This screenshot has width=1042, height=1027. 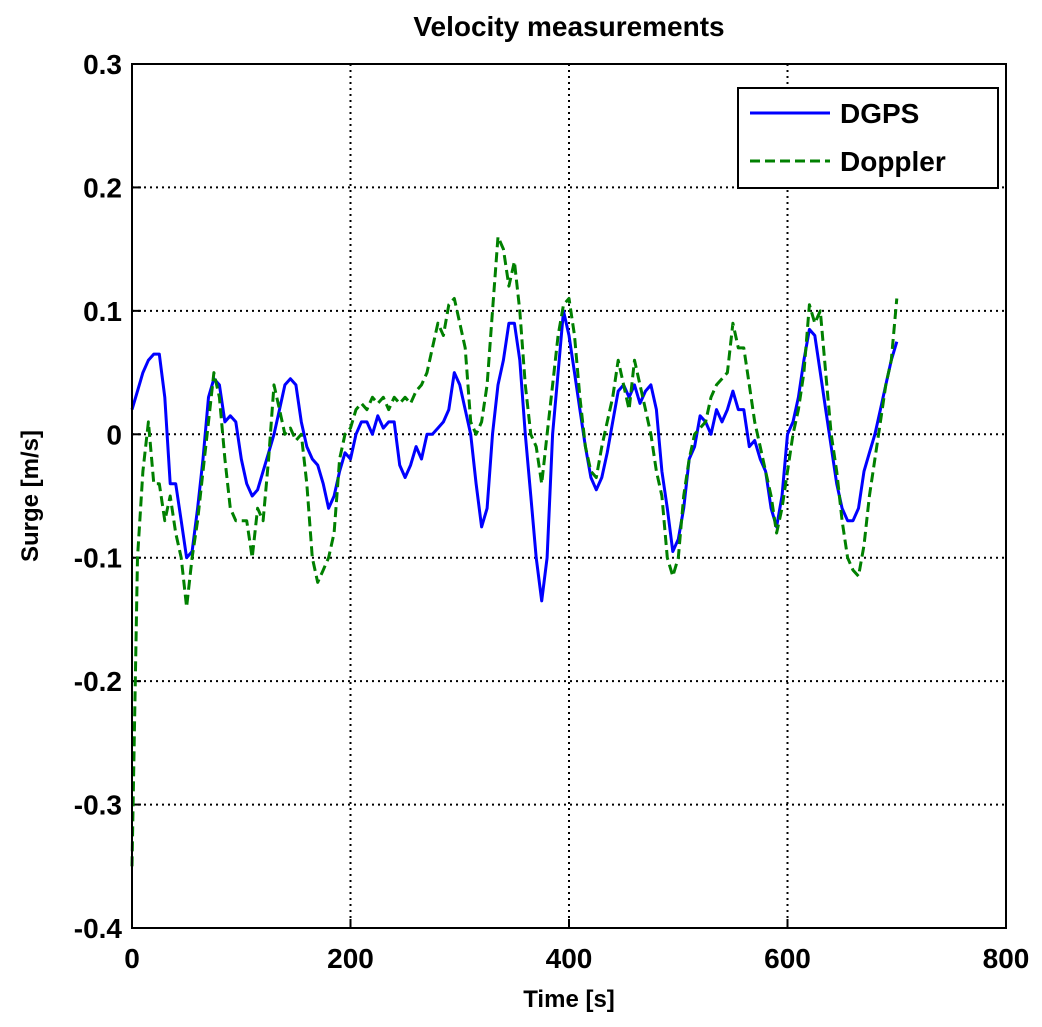 What do you see at coordinates (787, 958) in the screenshot?
I see `x-tick-label: 600` at bounding box center [787, 958].